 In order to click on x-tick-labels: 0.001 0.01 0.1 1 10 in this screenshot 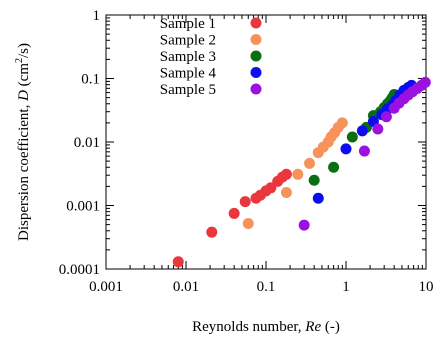, I will do `click(261, 287)`.